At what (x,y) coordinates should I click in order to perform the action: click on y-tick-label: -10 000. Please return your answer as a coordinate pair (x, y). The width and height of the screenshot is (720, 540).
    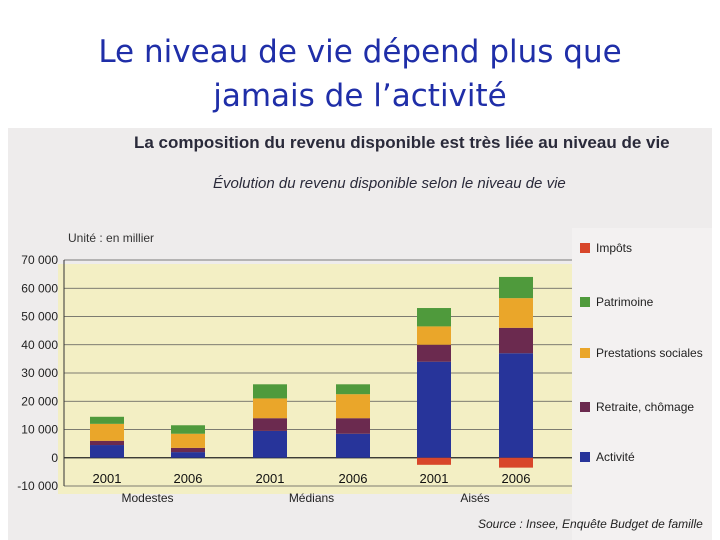
    Looking at the image, I should click on (37, 486).